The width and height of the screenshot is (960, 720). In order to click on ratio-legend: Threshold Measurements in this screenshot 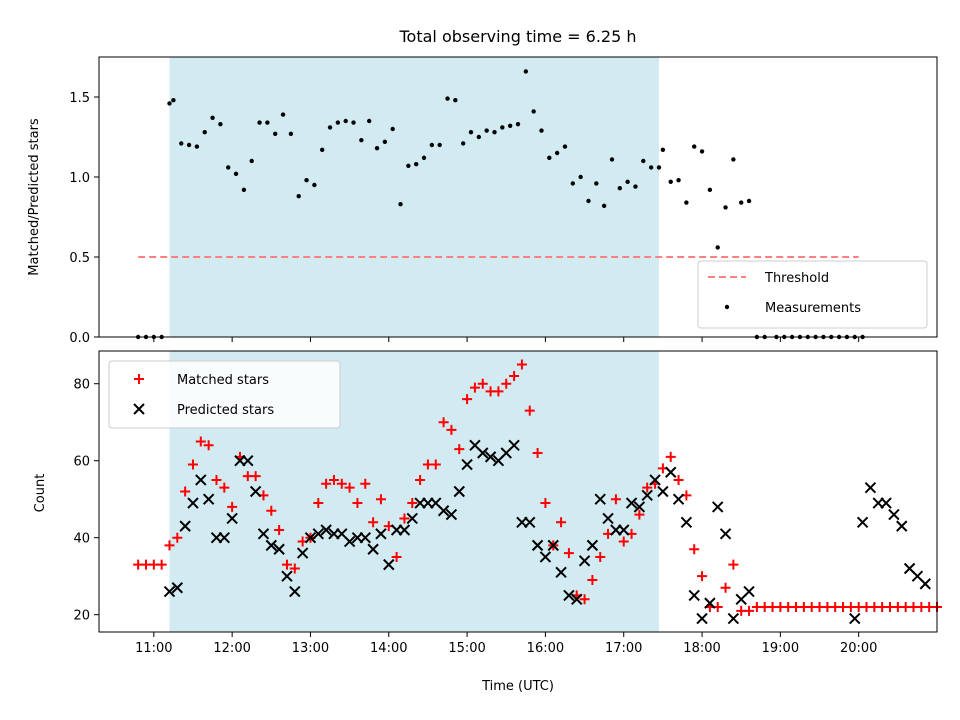, I will do `click(812, 294)`.